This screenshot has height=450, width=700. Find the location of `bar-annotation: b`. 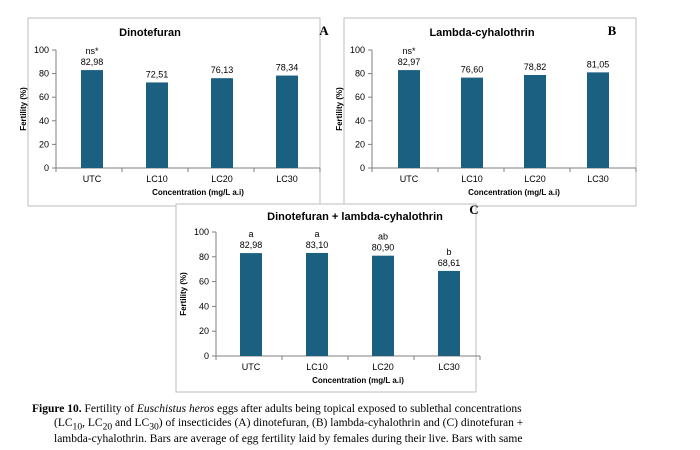

bar-annotation: b is located at coordinates (448, 252).